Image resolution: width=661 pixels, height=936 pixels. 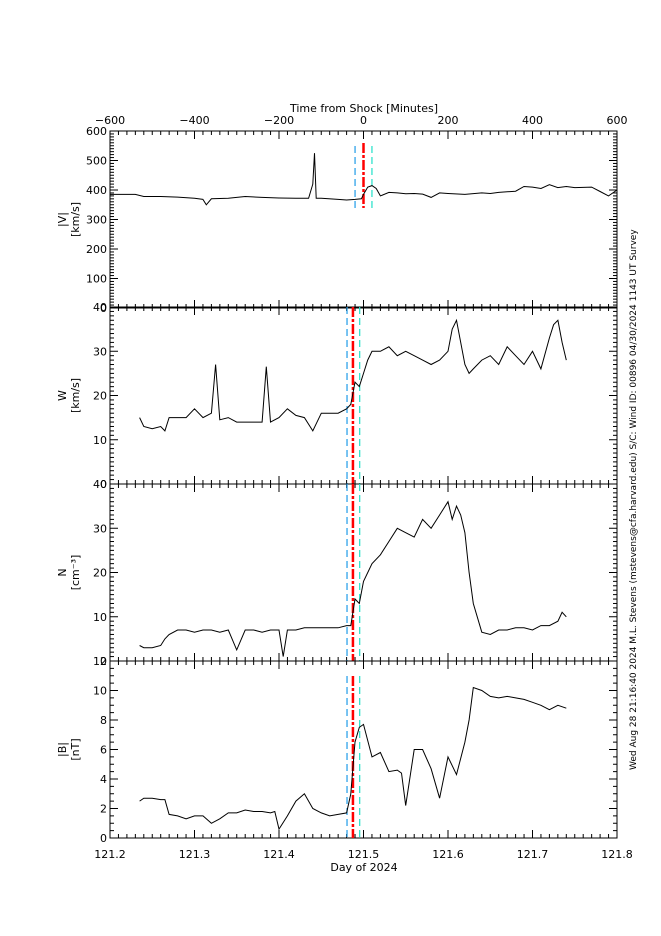 What do you see at coordinates (96, 161) in the screenshot?
I see `y-tick-label: 500` at bounding box center [96, 161].